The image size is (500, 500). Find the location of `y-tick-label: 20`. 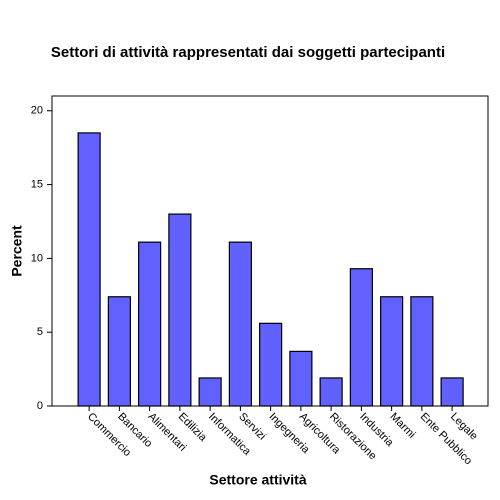

y-tick-label: 20 is located at coordinates (37, 111).